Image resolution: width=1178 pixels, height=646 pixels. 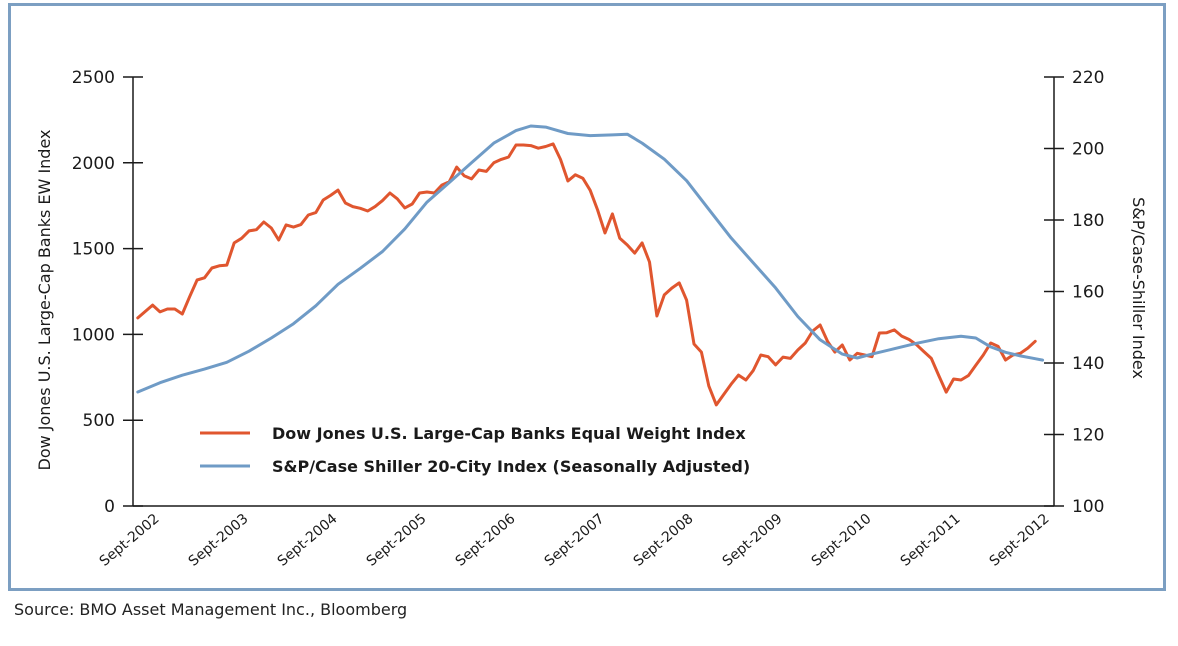 What do you see at coordinates (1088, 436) in the screenshot?
I see `right-tick-label: 120` at bounding box center [1088, 436].